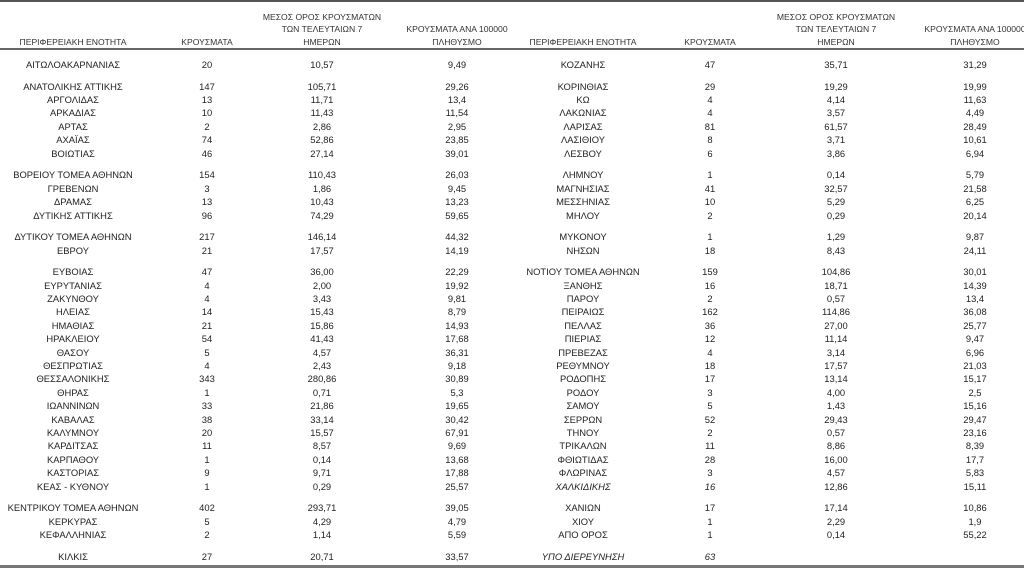 The image size is (1024, 575). I want to click on right-avg7-cell: 2,29, so click(836, 521).